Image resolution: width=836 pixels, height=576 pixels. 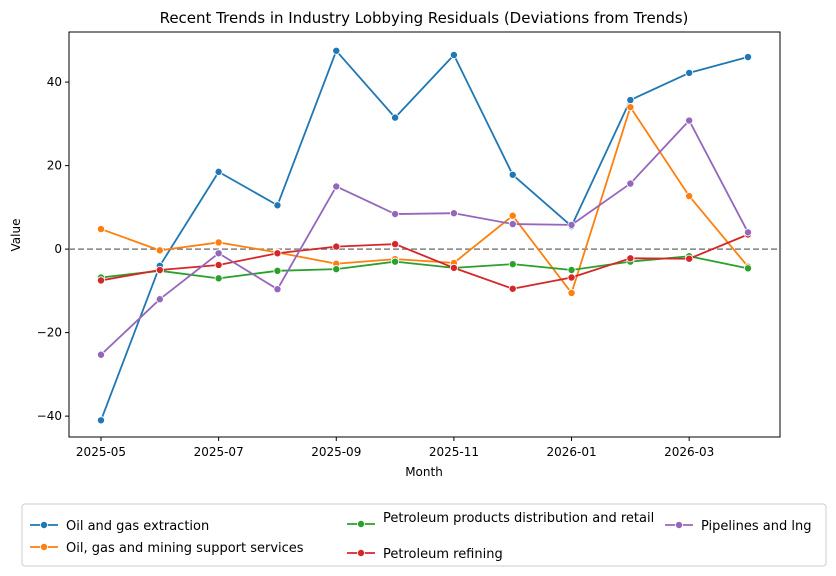 What do you see at coordinates (54, 166) in the screenshot?
I see `y-tick-label: 20` at bounding box center [54, 166].